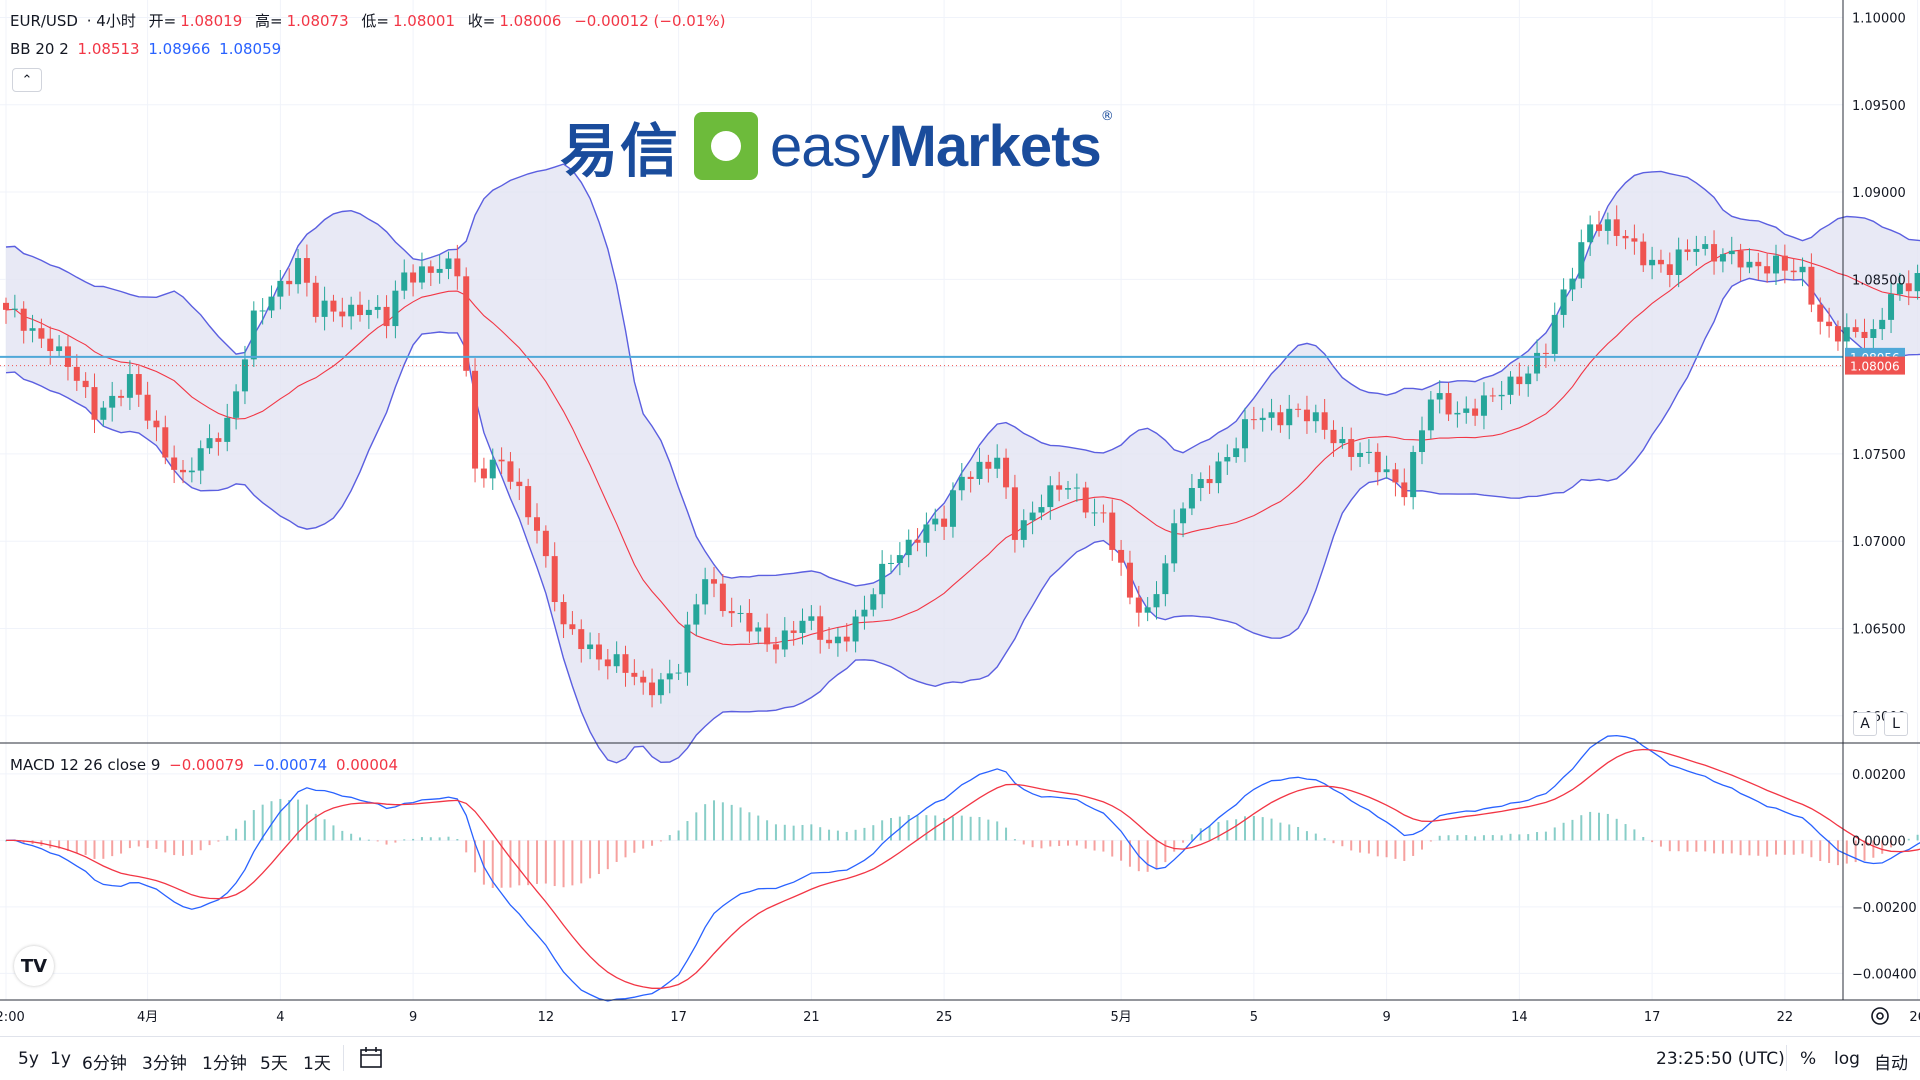  Describe the element at coordinates (371, 1058) in the screenshot. I see `calendar-icon` at that location.